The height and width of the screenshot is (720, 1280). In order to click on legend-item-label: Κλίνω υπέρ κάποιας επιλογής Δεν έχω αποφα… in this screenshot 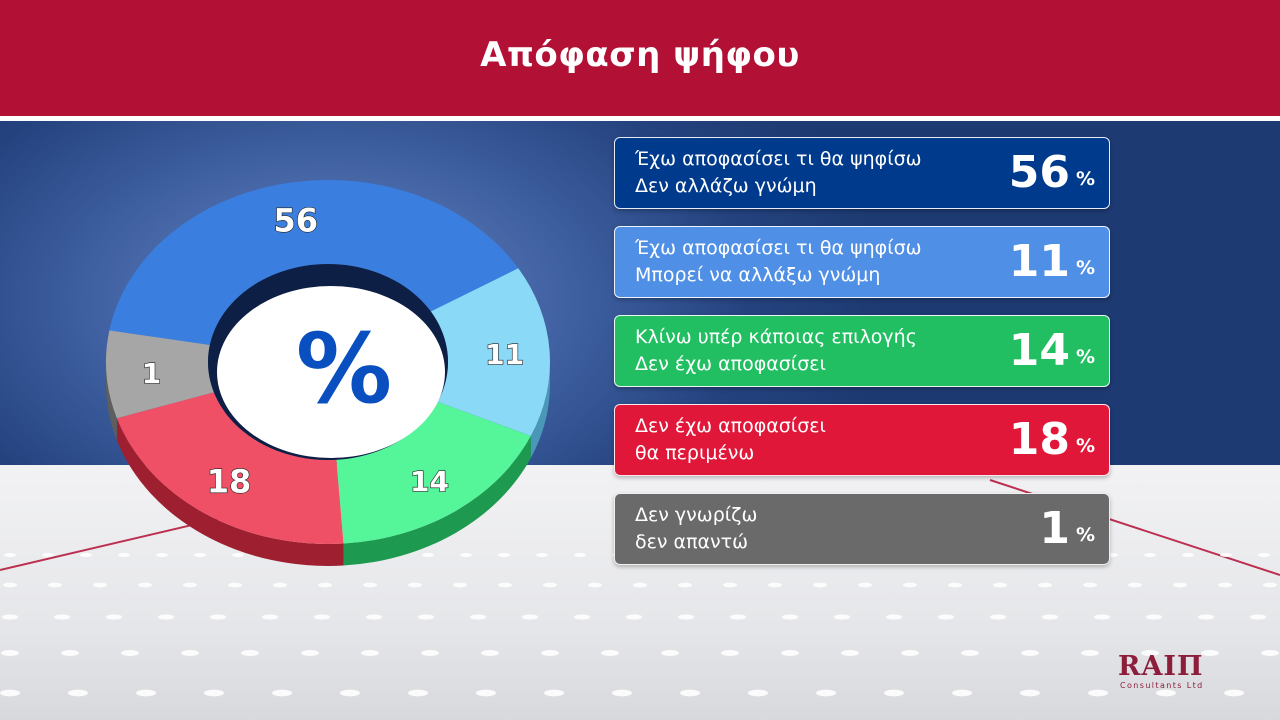, I will do `click(776, 351)`.